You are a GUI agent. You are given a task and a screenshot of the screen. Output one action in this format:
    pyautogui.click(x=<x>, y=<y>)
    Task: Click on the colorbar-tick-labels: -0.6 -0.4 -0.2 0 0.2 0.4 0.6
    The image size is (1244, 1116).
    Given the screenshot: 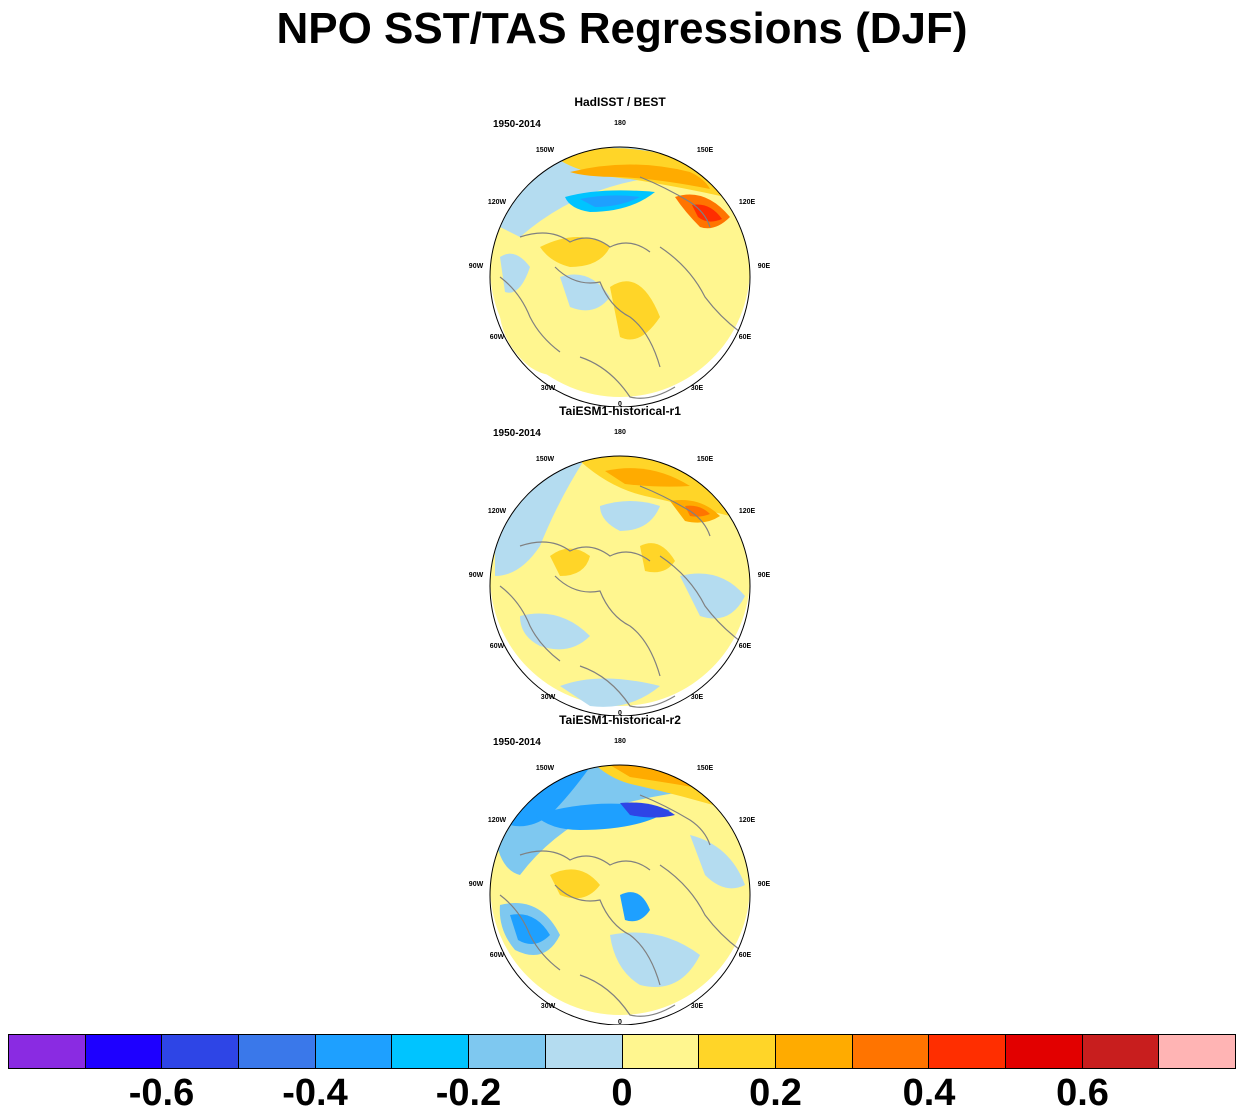 What is the action you would take?
    pyautogui.click(x=622, y=1094)
    